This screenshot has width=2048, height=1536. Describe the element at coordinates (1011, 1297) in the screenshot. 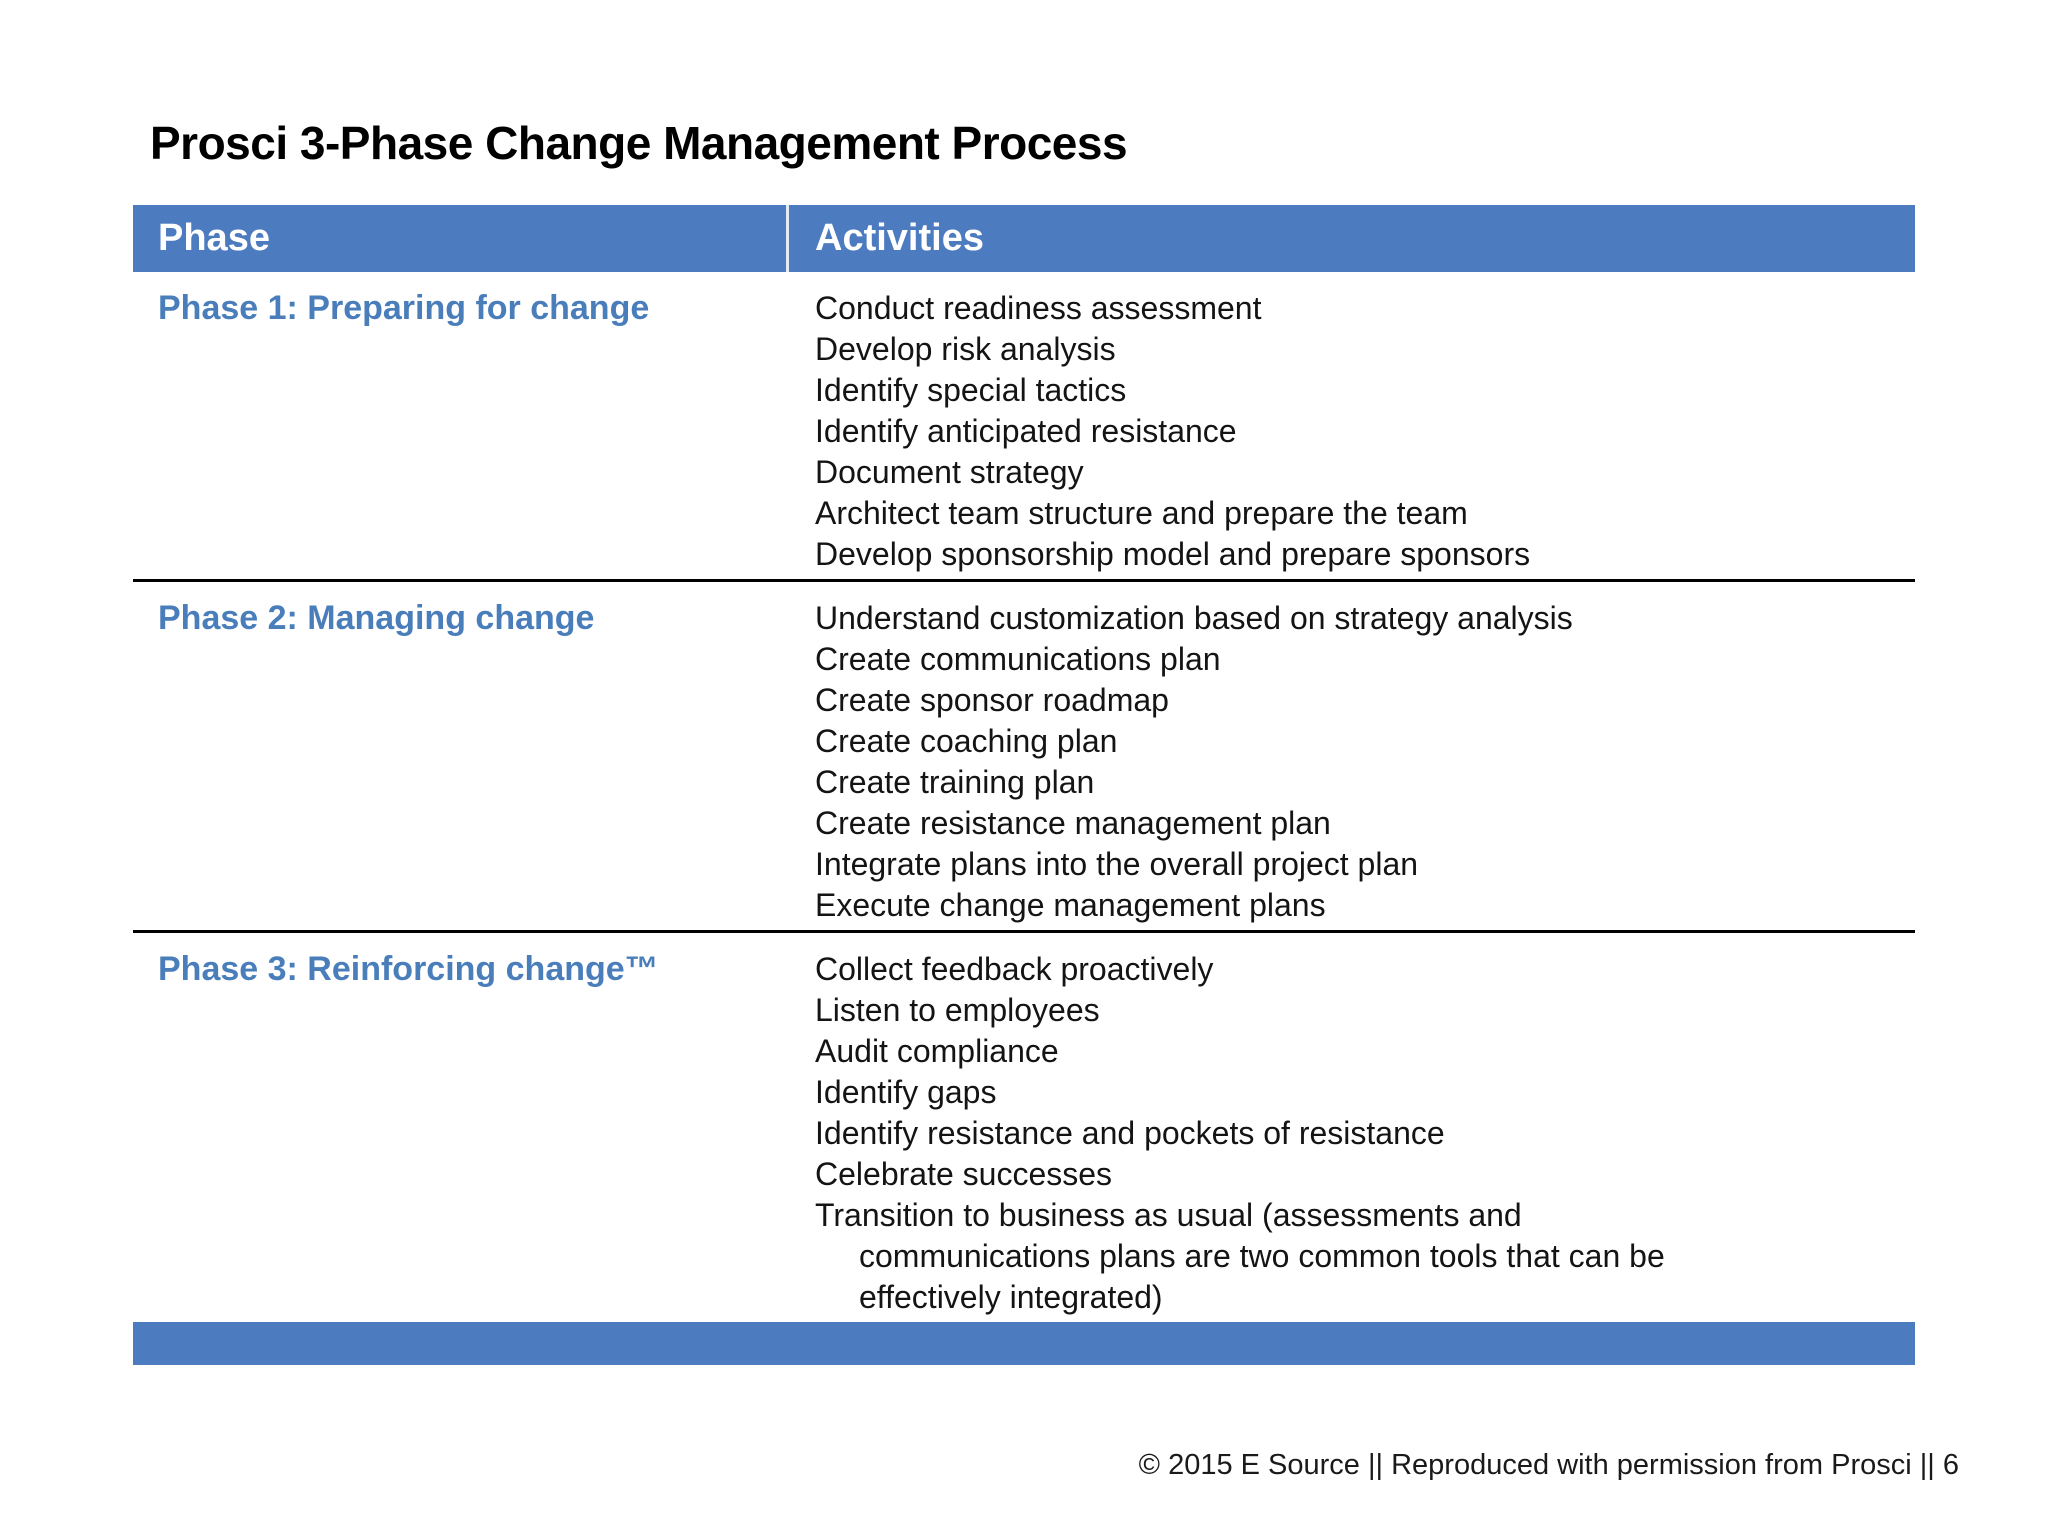

I see `activity-line: effectively integrated)` at that location.